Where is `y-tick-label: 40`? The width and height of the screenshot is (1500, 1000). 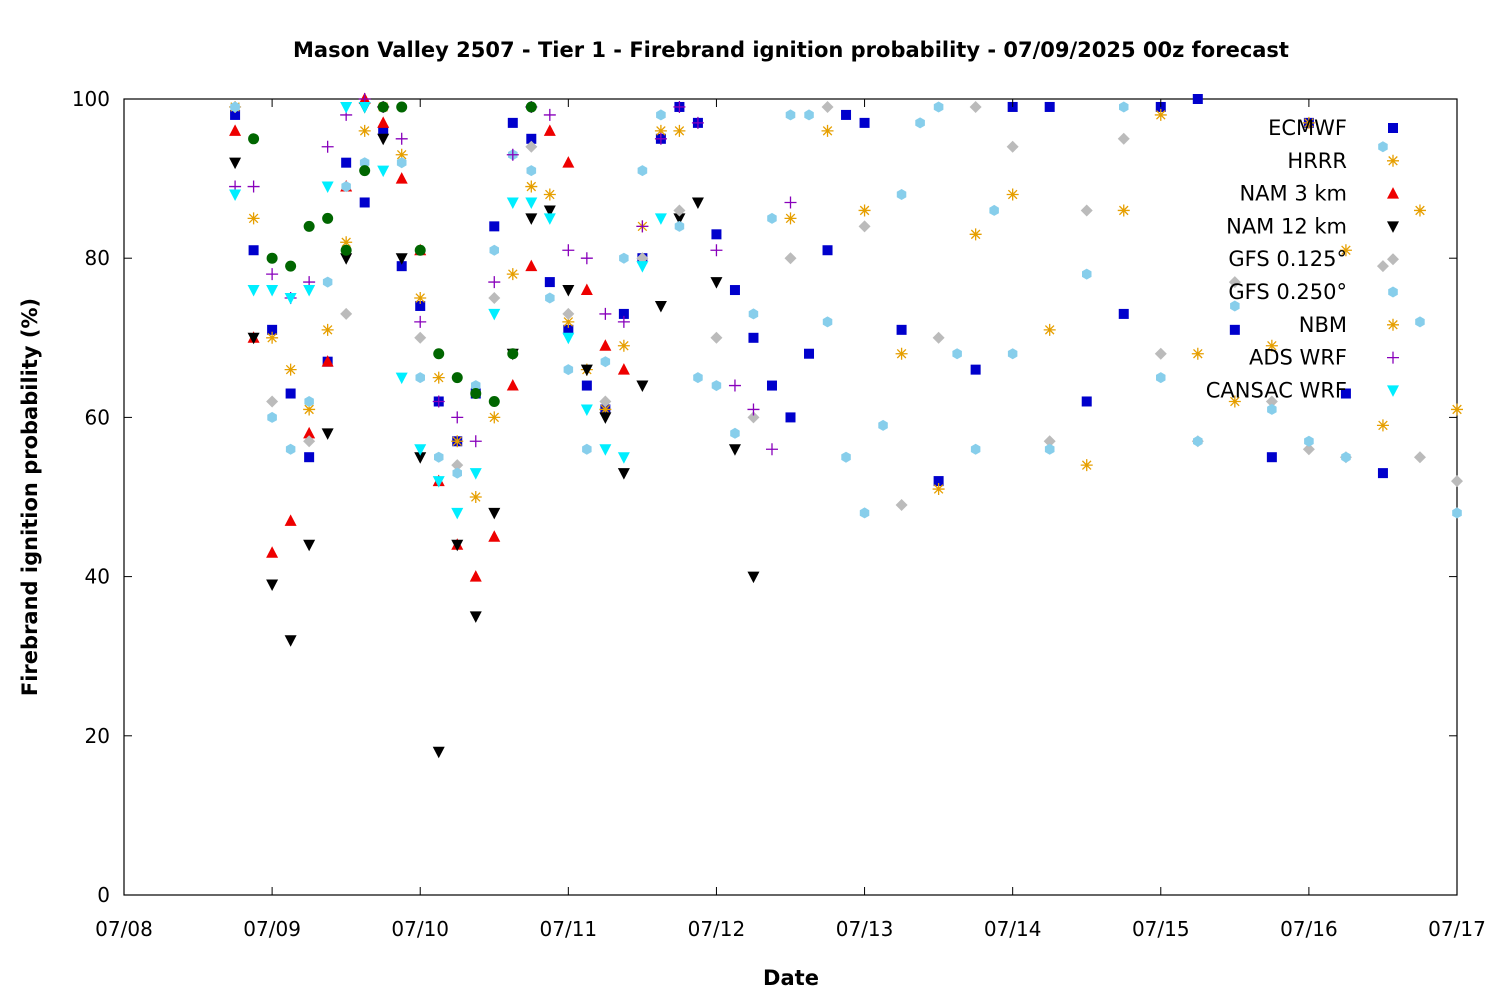 y-tick-label: 40 is located at coordinates (97, 577).